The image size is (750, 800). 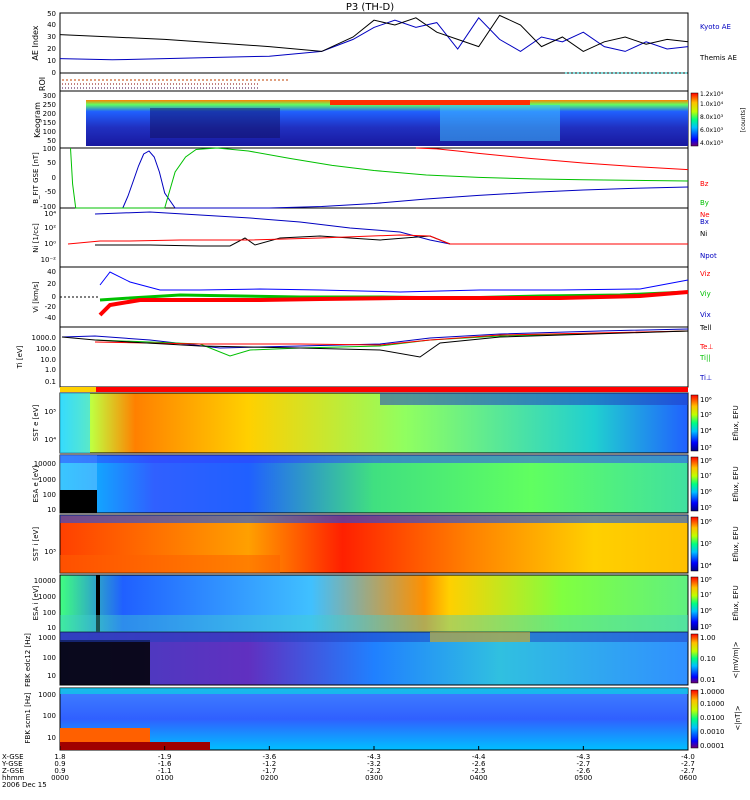 I want to click on fbk-e-cb-label: <|mV/m|>, so click(x=736, y=659).